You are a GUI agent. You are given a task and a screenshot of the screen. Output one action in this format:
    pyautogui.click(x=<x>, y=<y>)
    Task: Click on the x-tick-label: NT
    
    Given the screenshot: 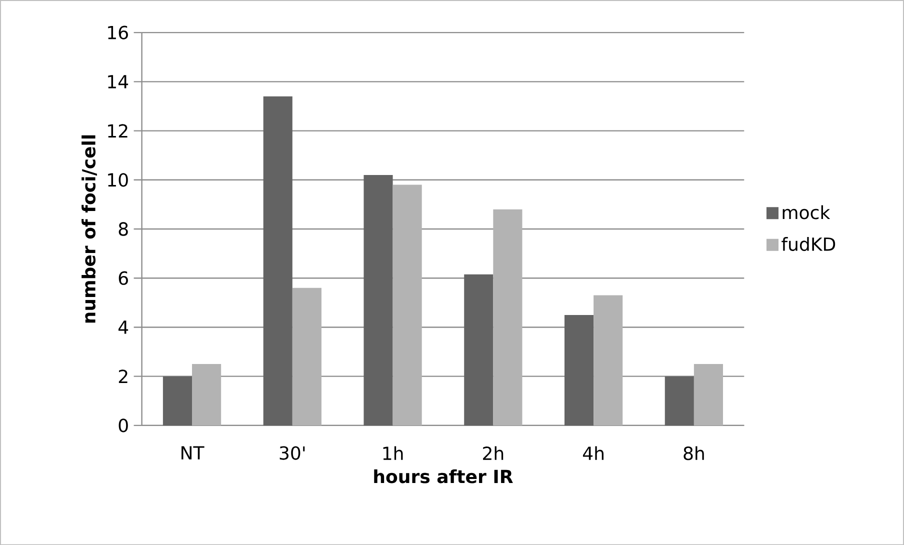 What is the action you would take?
    pyautogui.click(x=193, y=453)
    